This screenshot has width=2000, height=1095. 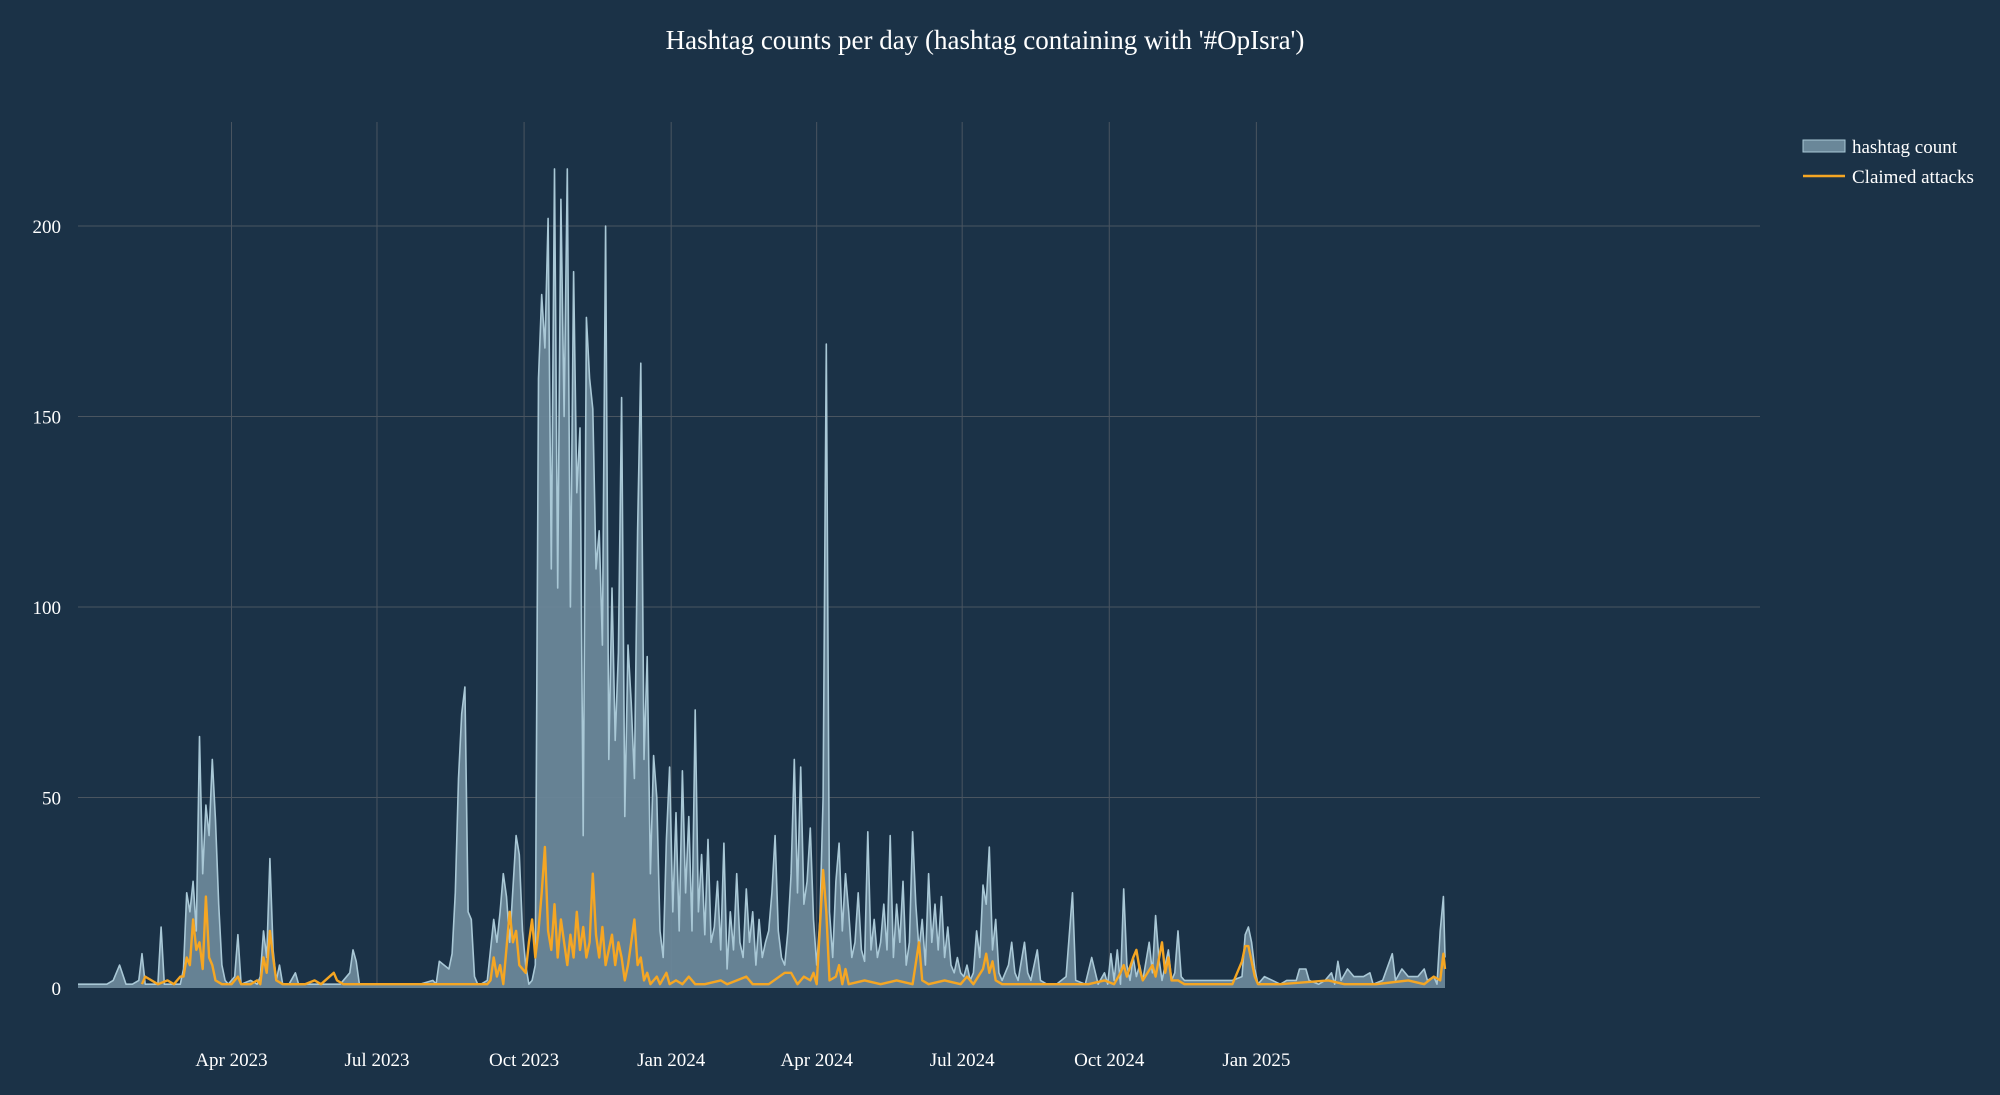 I want to click on legend-label-claimed-attacks: Claimed attacks, so click(x=1913, y=177).